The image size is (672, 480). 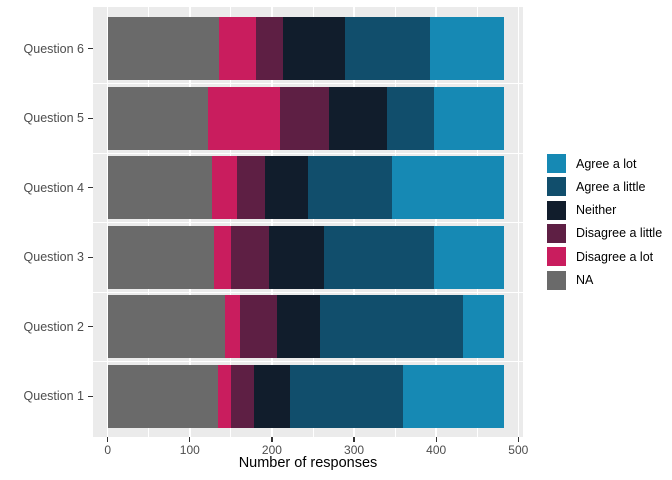 I want to click on y-axis-label: Question 6, so click(x=53, y=48).